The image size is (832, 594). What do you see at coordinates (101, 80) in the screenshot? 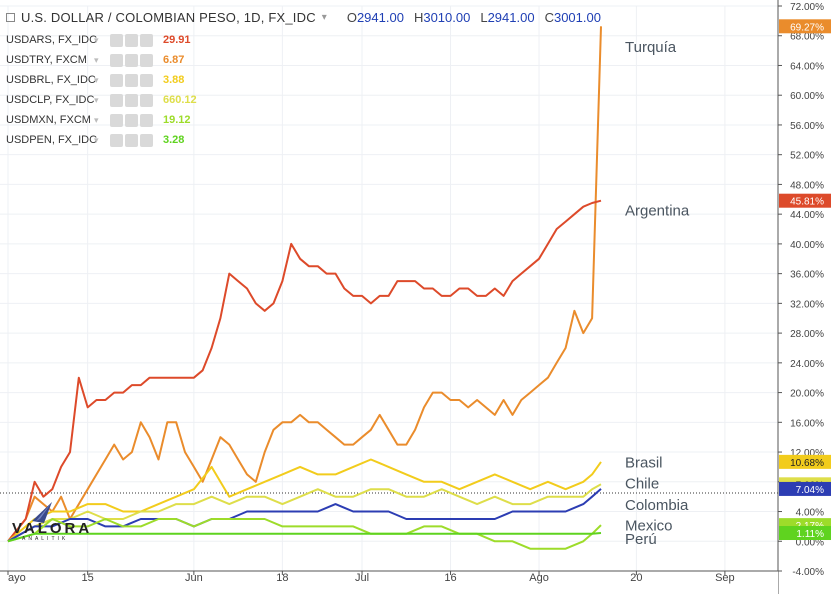
I see `legend-row: USDBRL, FX_IDC ▾ 3.88` at bounding box center [101, 80].